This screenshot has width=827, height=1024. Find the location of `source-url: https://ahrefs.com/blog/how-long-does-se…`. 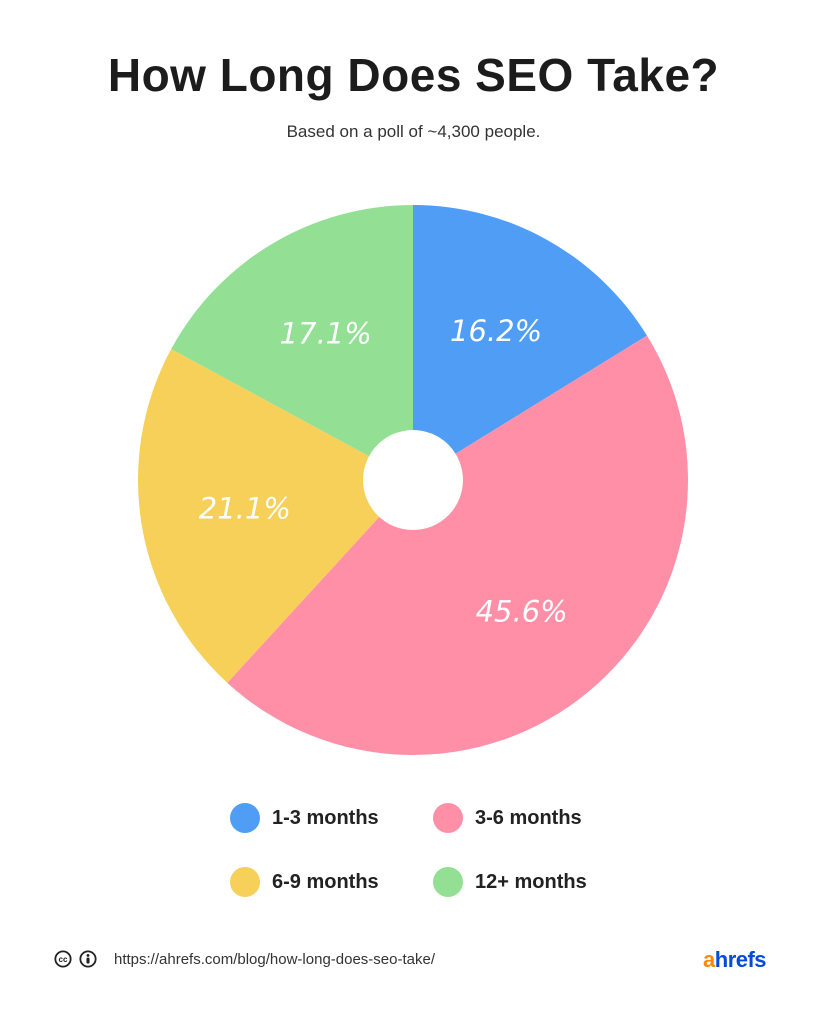

source-url: https://ahrefs.com/blog/how-long-does-se… is located at coordinates (274, 959).